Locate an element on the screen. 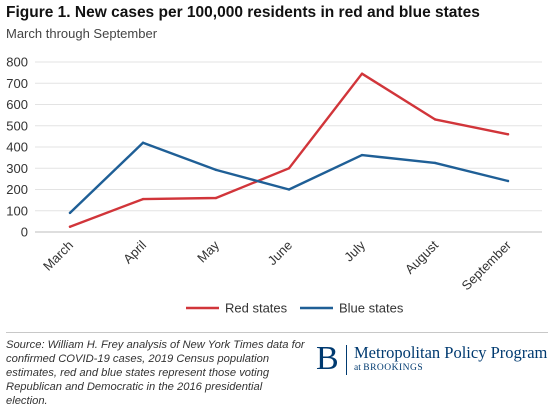 The width and height of the screenshot is (554, 408). x-tick-label: March is located at coordinates (58, 256).